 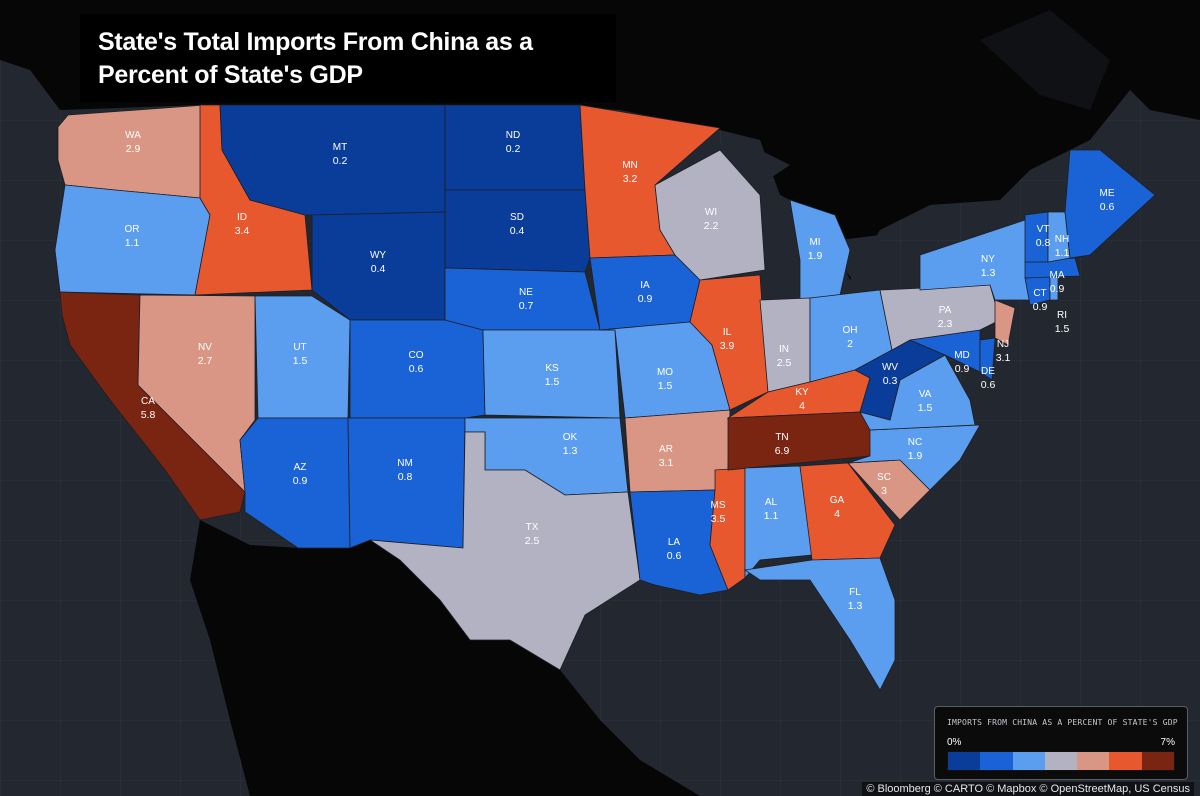 I want to click on state-value-label: 0.8, so click(x=405, y=477).